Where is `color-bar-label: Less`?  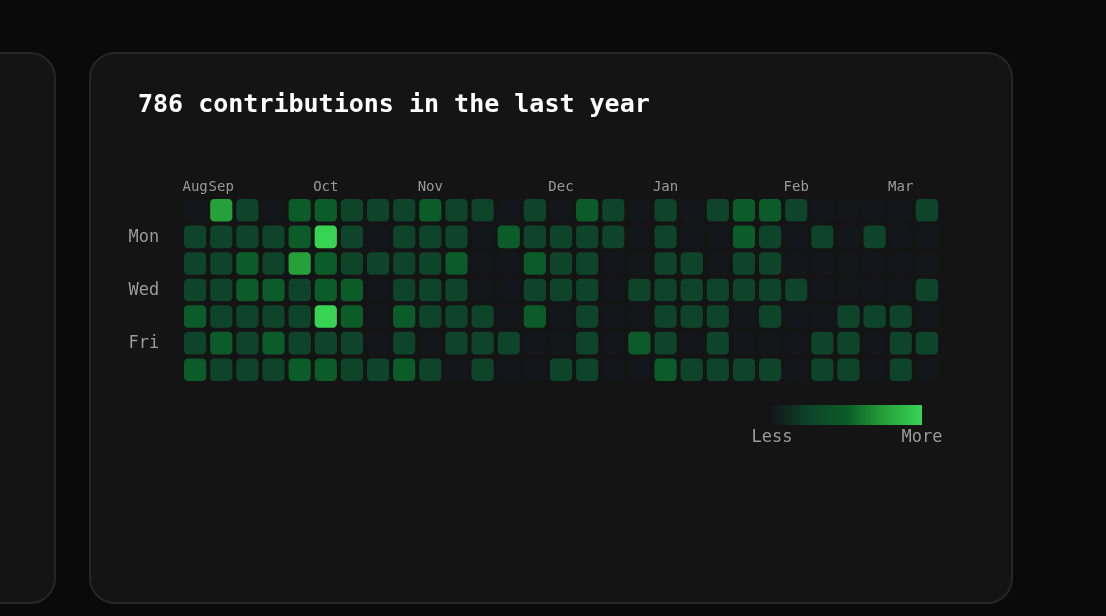 color-bar-label: Less is located at coordinates (772, 436).